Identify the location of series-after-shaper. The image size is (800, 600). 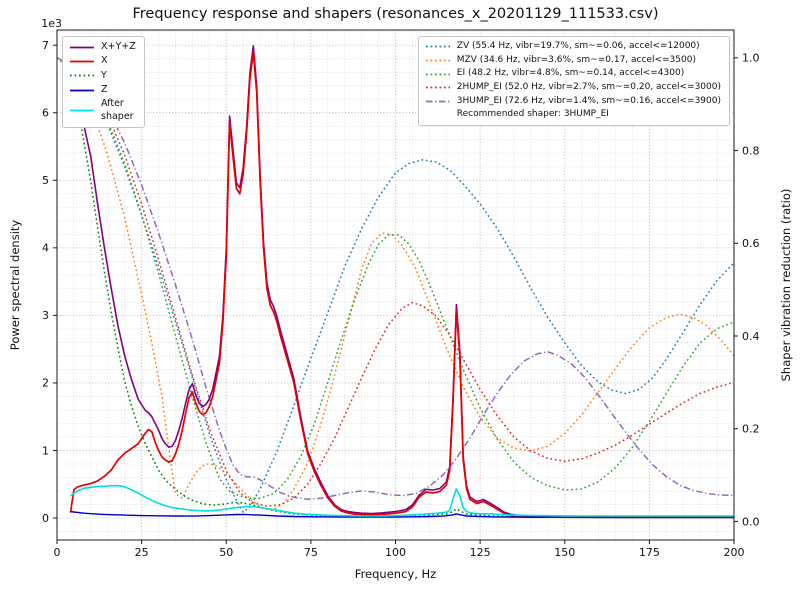
(402, 500).